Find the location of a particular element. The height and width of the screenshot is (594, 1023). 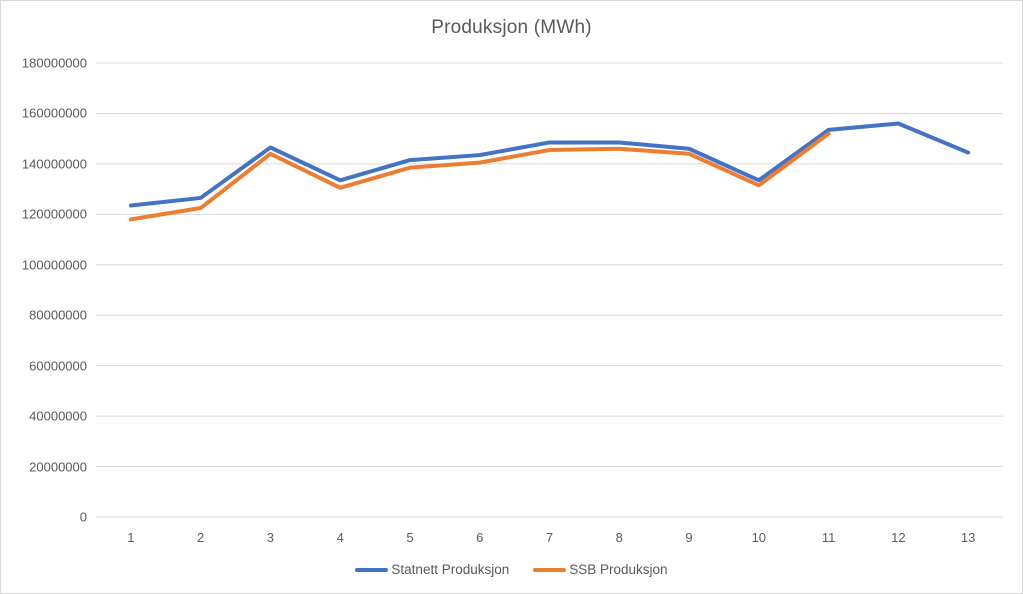

legend-item-ssb-produksjon: SSB Produksjon is located at coordinates (600, 569).